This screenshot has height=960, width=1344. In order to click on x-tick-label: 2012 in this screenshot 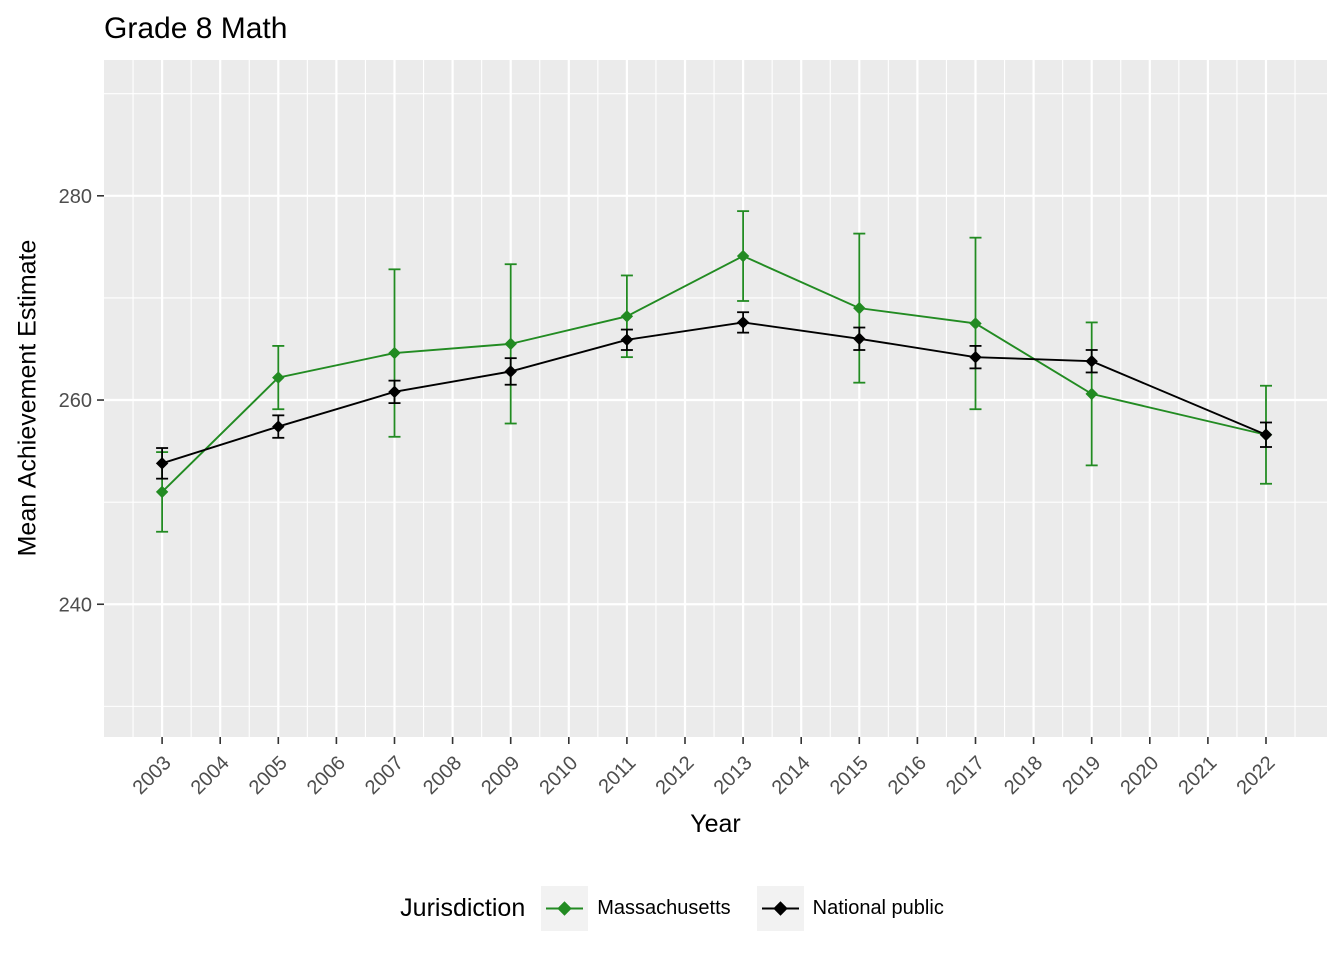, I will do `click(675, 775)`.